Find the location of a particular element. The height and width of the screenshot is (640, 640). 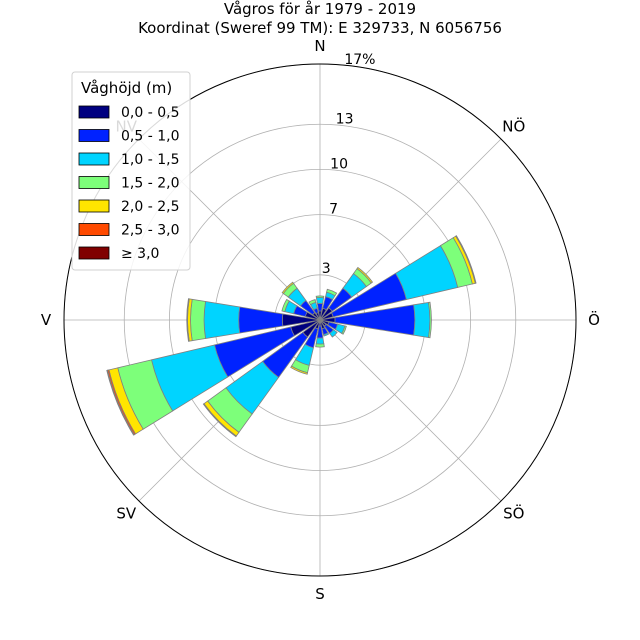

chart-title: Vågros för år 1979 - 2019 is located at coordinates (320, 9).